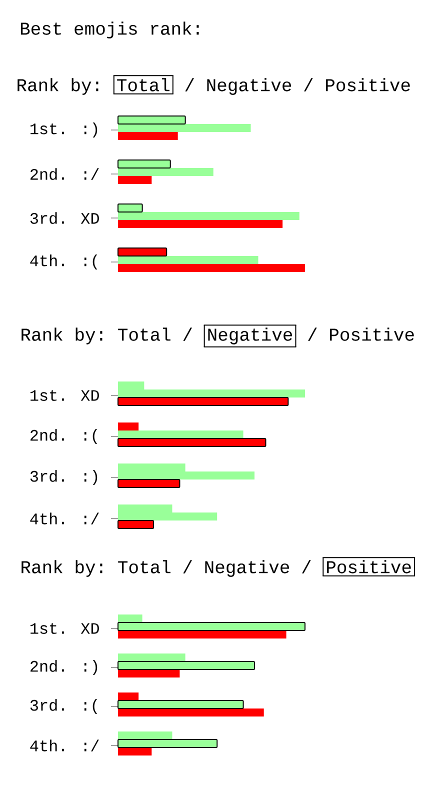 The width and height of the screenshot is (444, 800). What do you see at coordinates (64, 667) in the screenshot?
I see `y-tick-label: 2nd. :)` at bounding box center [64, 667].